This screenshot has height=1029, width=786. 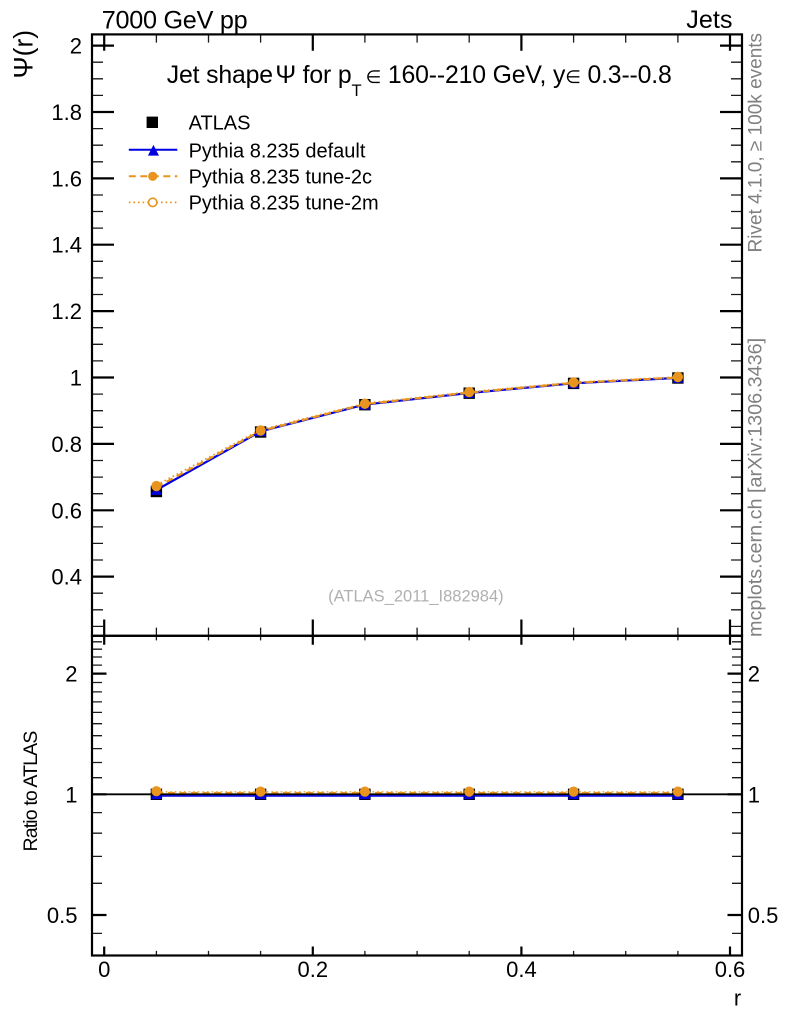 I want to click on svg-text: ATLAS, so click(x=220, y=124).